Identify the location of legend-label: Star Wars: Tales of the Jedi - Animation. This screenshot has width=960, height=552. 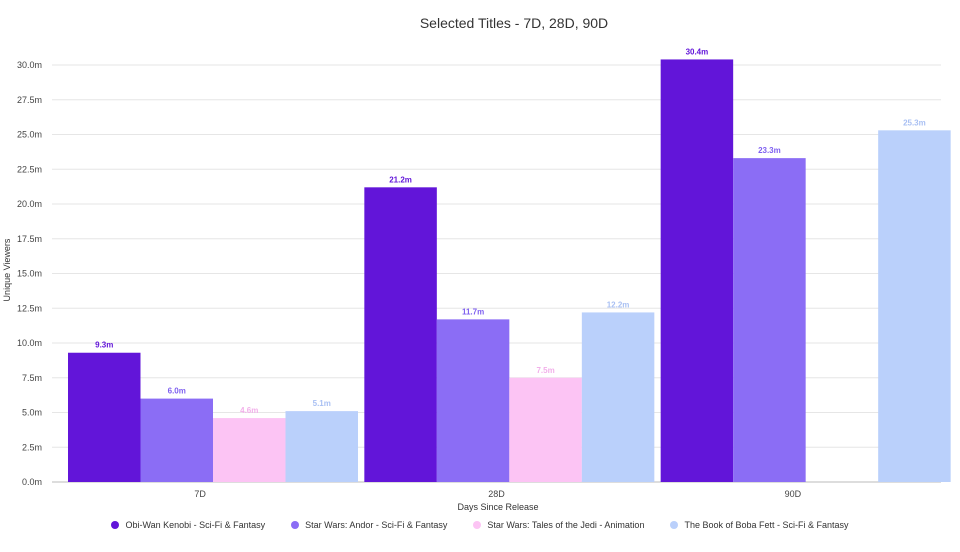
(566, 525).